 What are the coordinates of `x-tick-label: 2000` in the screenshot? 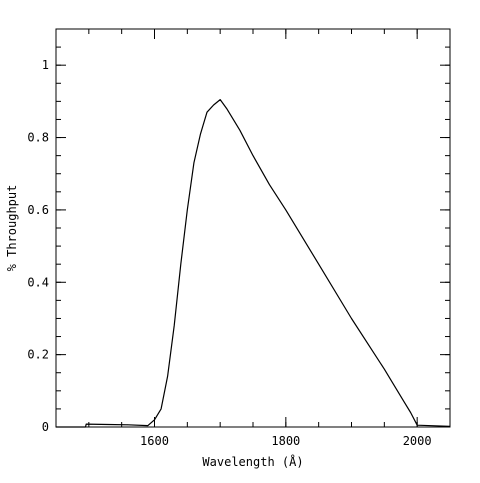 It's located at (417, 441).